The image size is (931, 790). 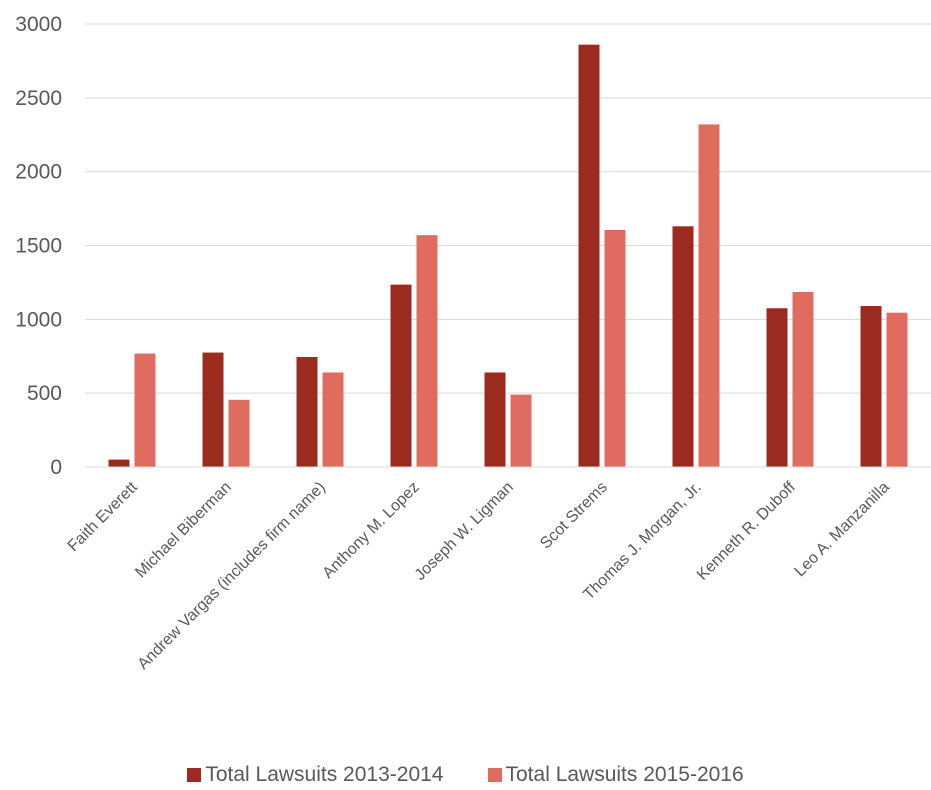 I want to click on x-tick-label: Andrew Vargas (includes firm name), so click(x=232, y=576).